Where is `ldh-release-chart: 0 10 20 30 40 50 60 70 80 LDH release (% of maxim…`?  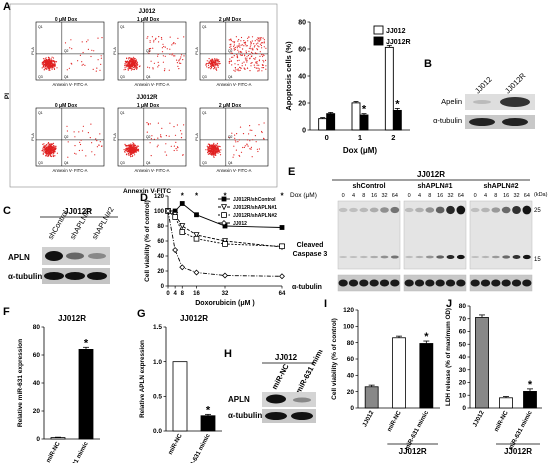 ldh-release-chart: 0 10 20 30 40 50 60 70 80 LDH release (% of maxim… is located at coordinates (493, 379).